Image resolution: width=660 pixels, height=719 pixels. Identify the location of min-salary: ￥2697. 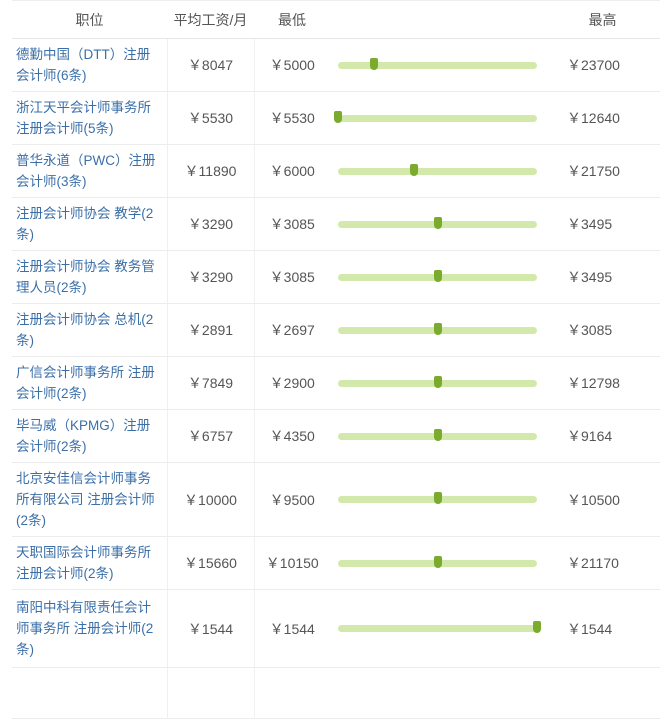
(292, 330).